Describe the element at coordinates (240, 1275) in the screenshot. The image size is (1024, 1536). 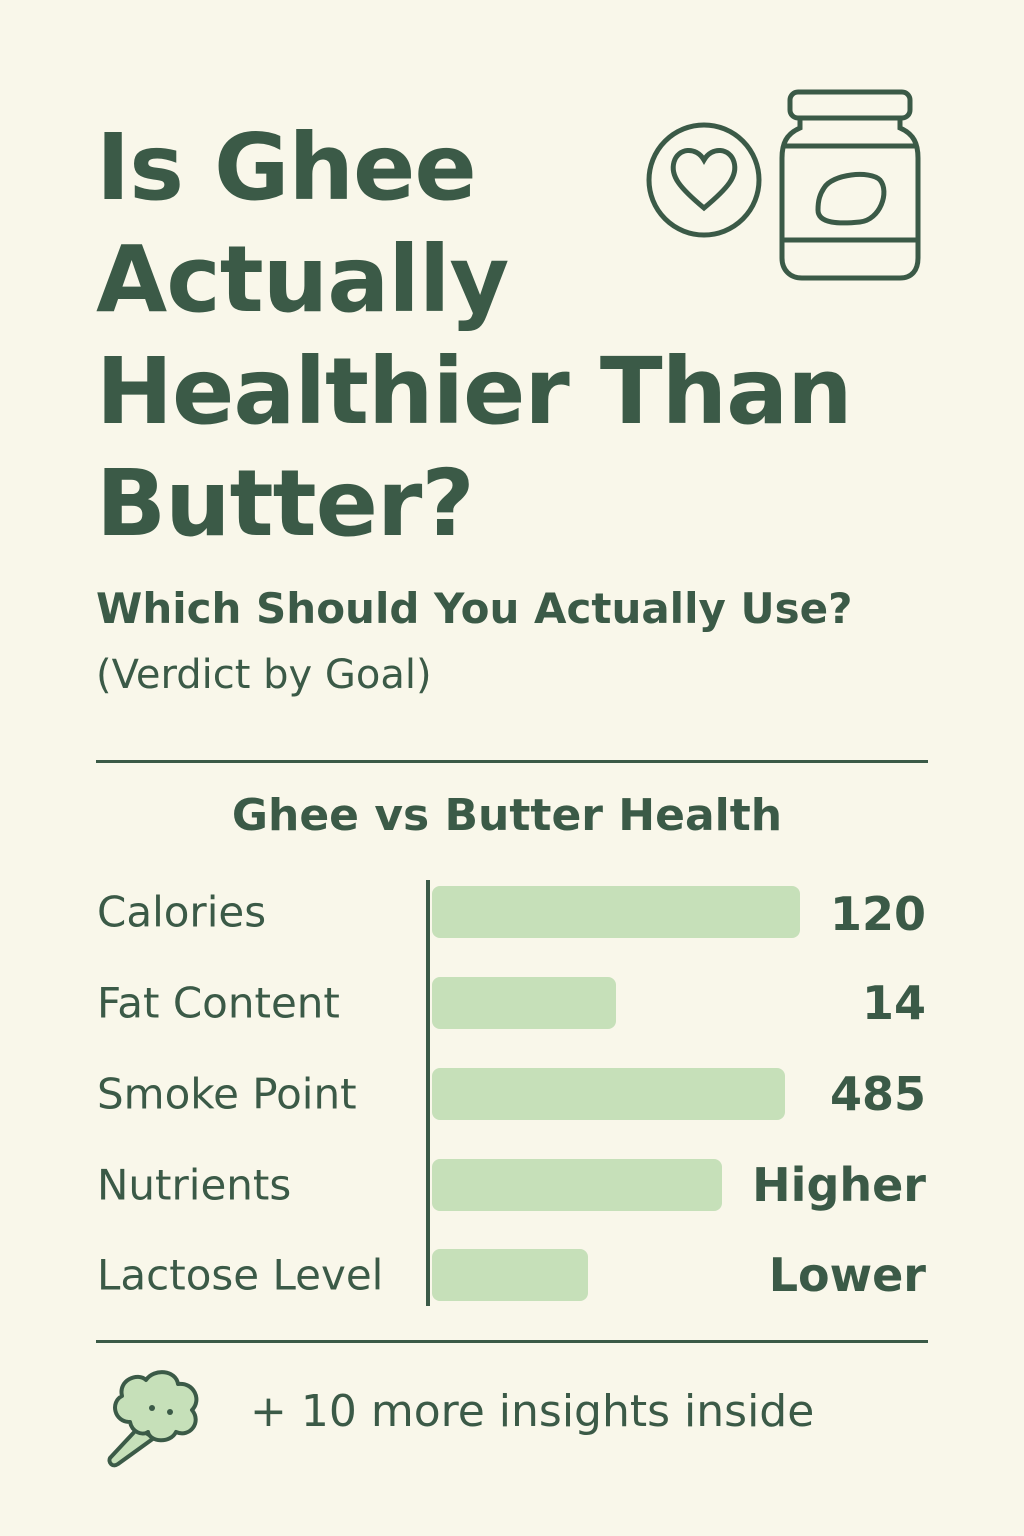
I see `row-label: Lactose Level` at that location.